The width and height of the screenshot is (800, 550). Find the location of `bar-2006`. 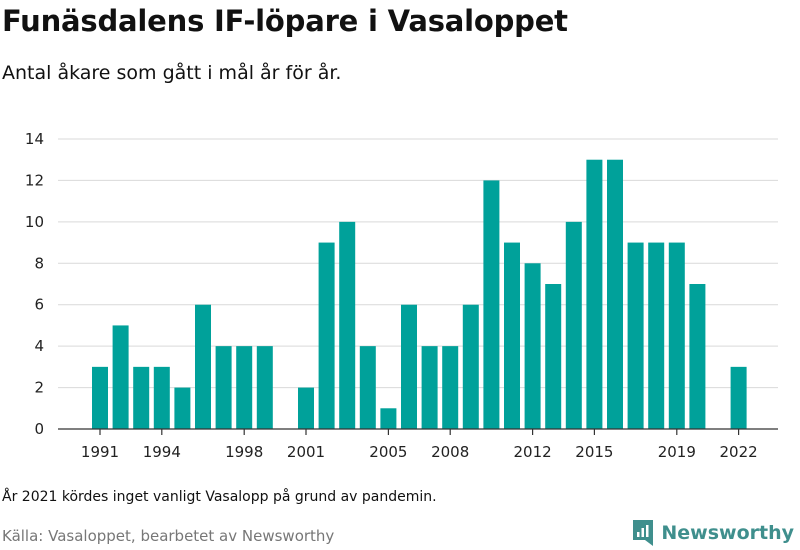

bar-2006 is located at coordinates (409, 366).